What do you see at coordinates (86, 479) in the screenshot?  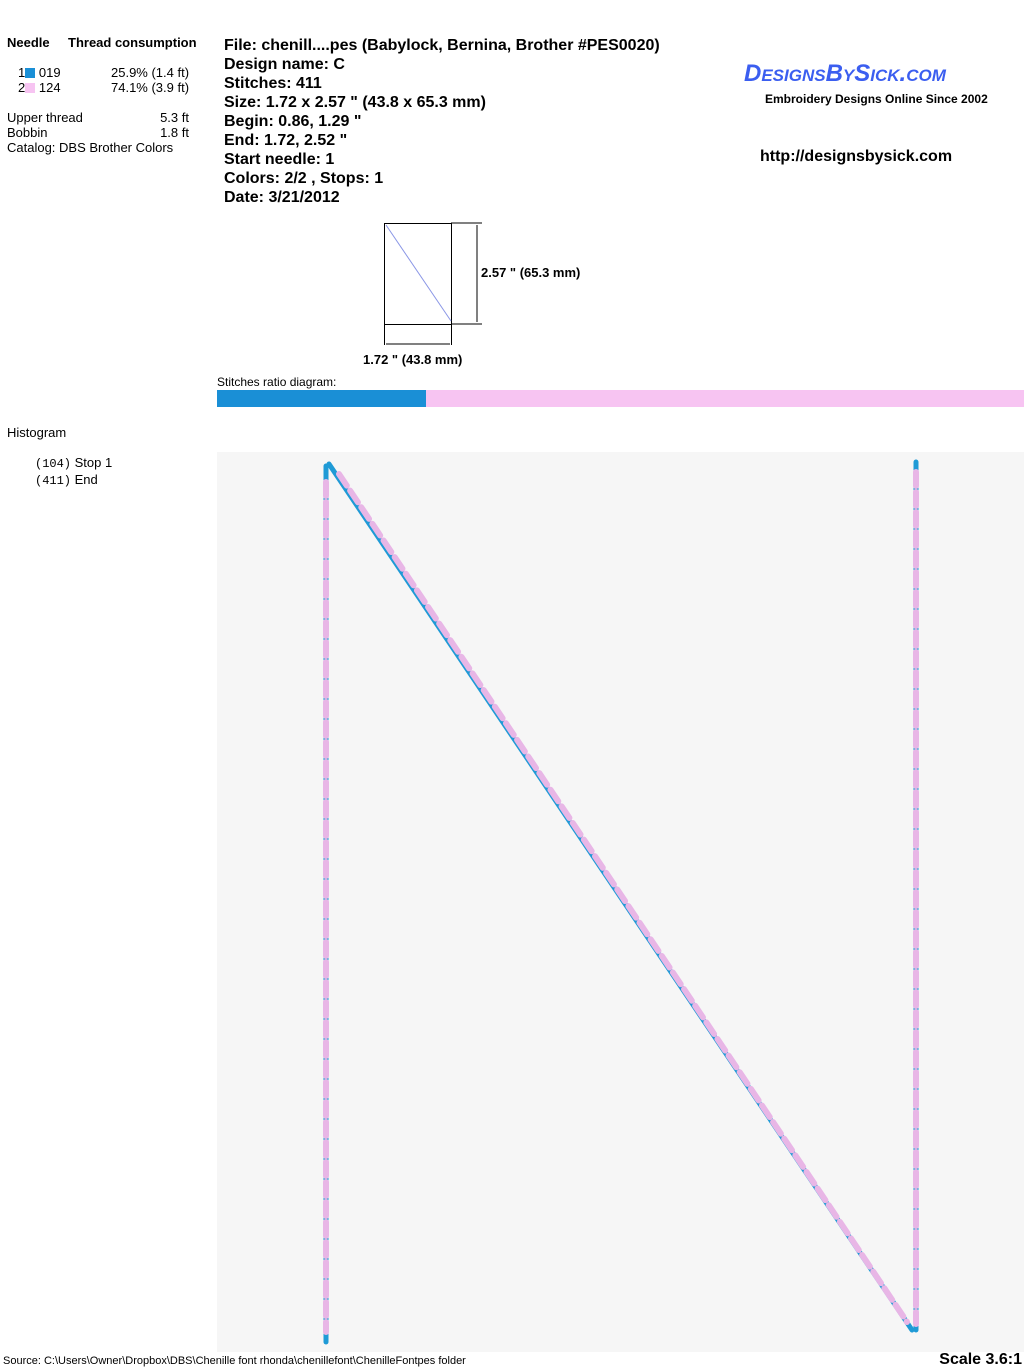 I see `entry-label: End` at bounding box center [86, 479].